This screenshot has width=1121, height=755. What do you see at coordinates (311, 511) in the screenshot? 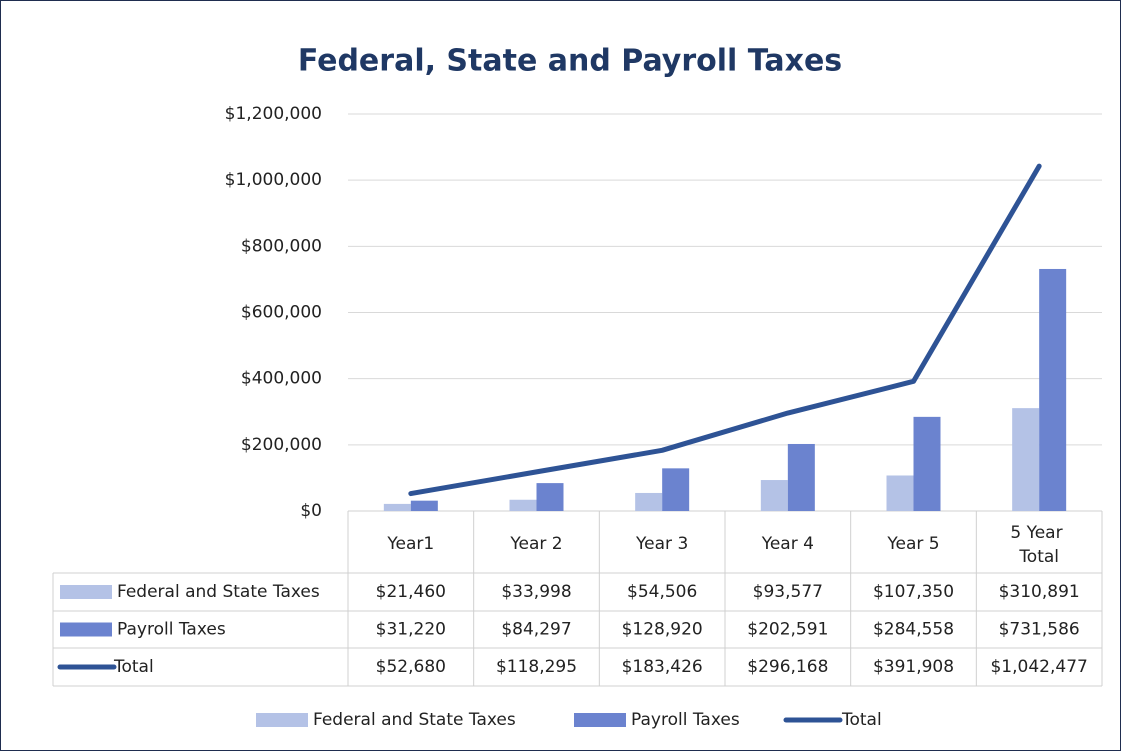
I see `y-tick-label: $0` at bounding box center [311, 511].